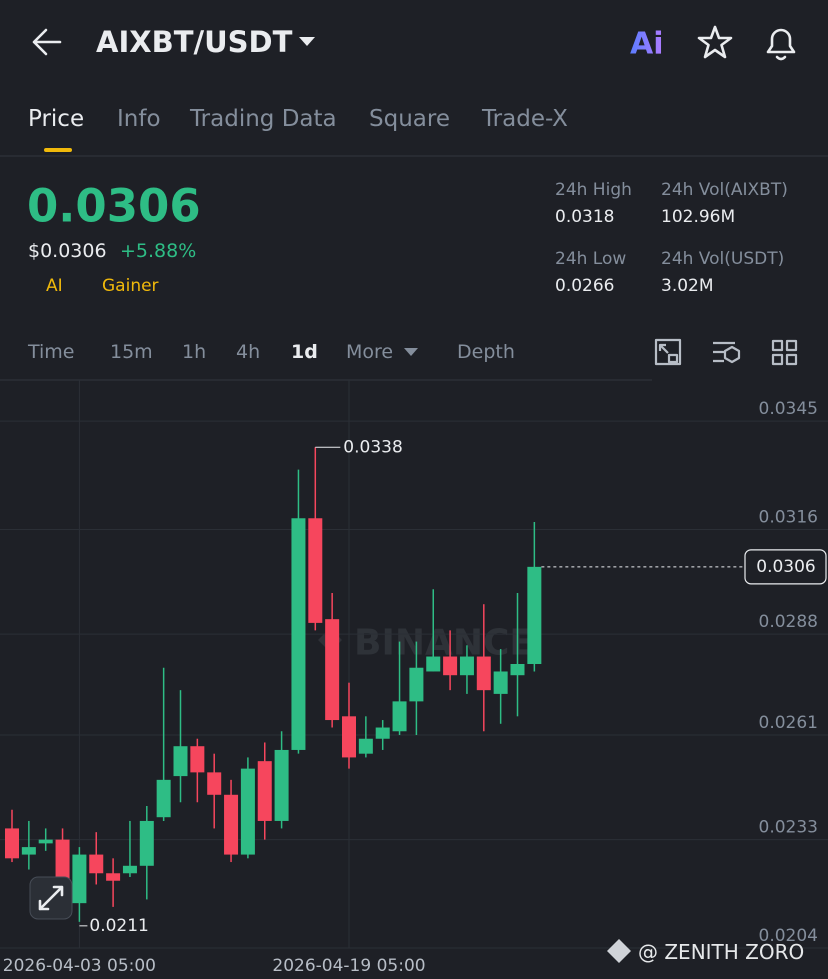  I want to click on last-price: 0.0306, so click(114, 206).